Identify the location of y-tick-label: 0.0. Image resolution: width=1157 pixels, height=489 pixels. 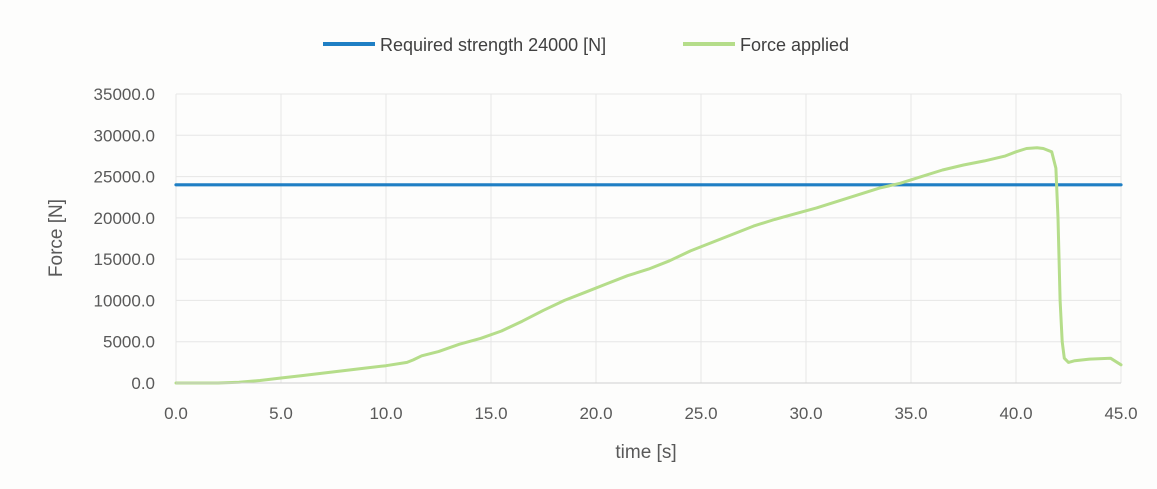
(143, 383).